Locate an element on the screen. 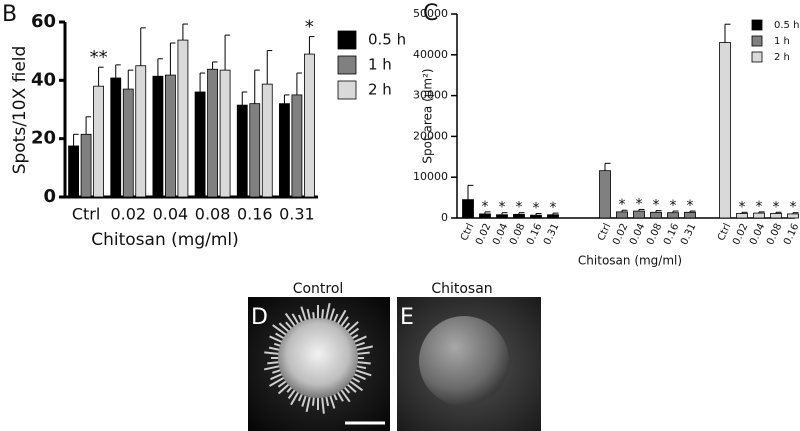 The image size is (800, 431). image-title: Chitosan is located at coordinates (461, 289).